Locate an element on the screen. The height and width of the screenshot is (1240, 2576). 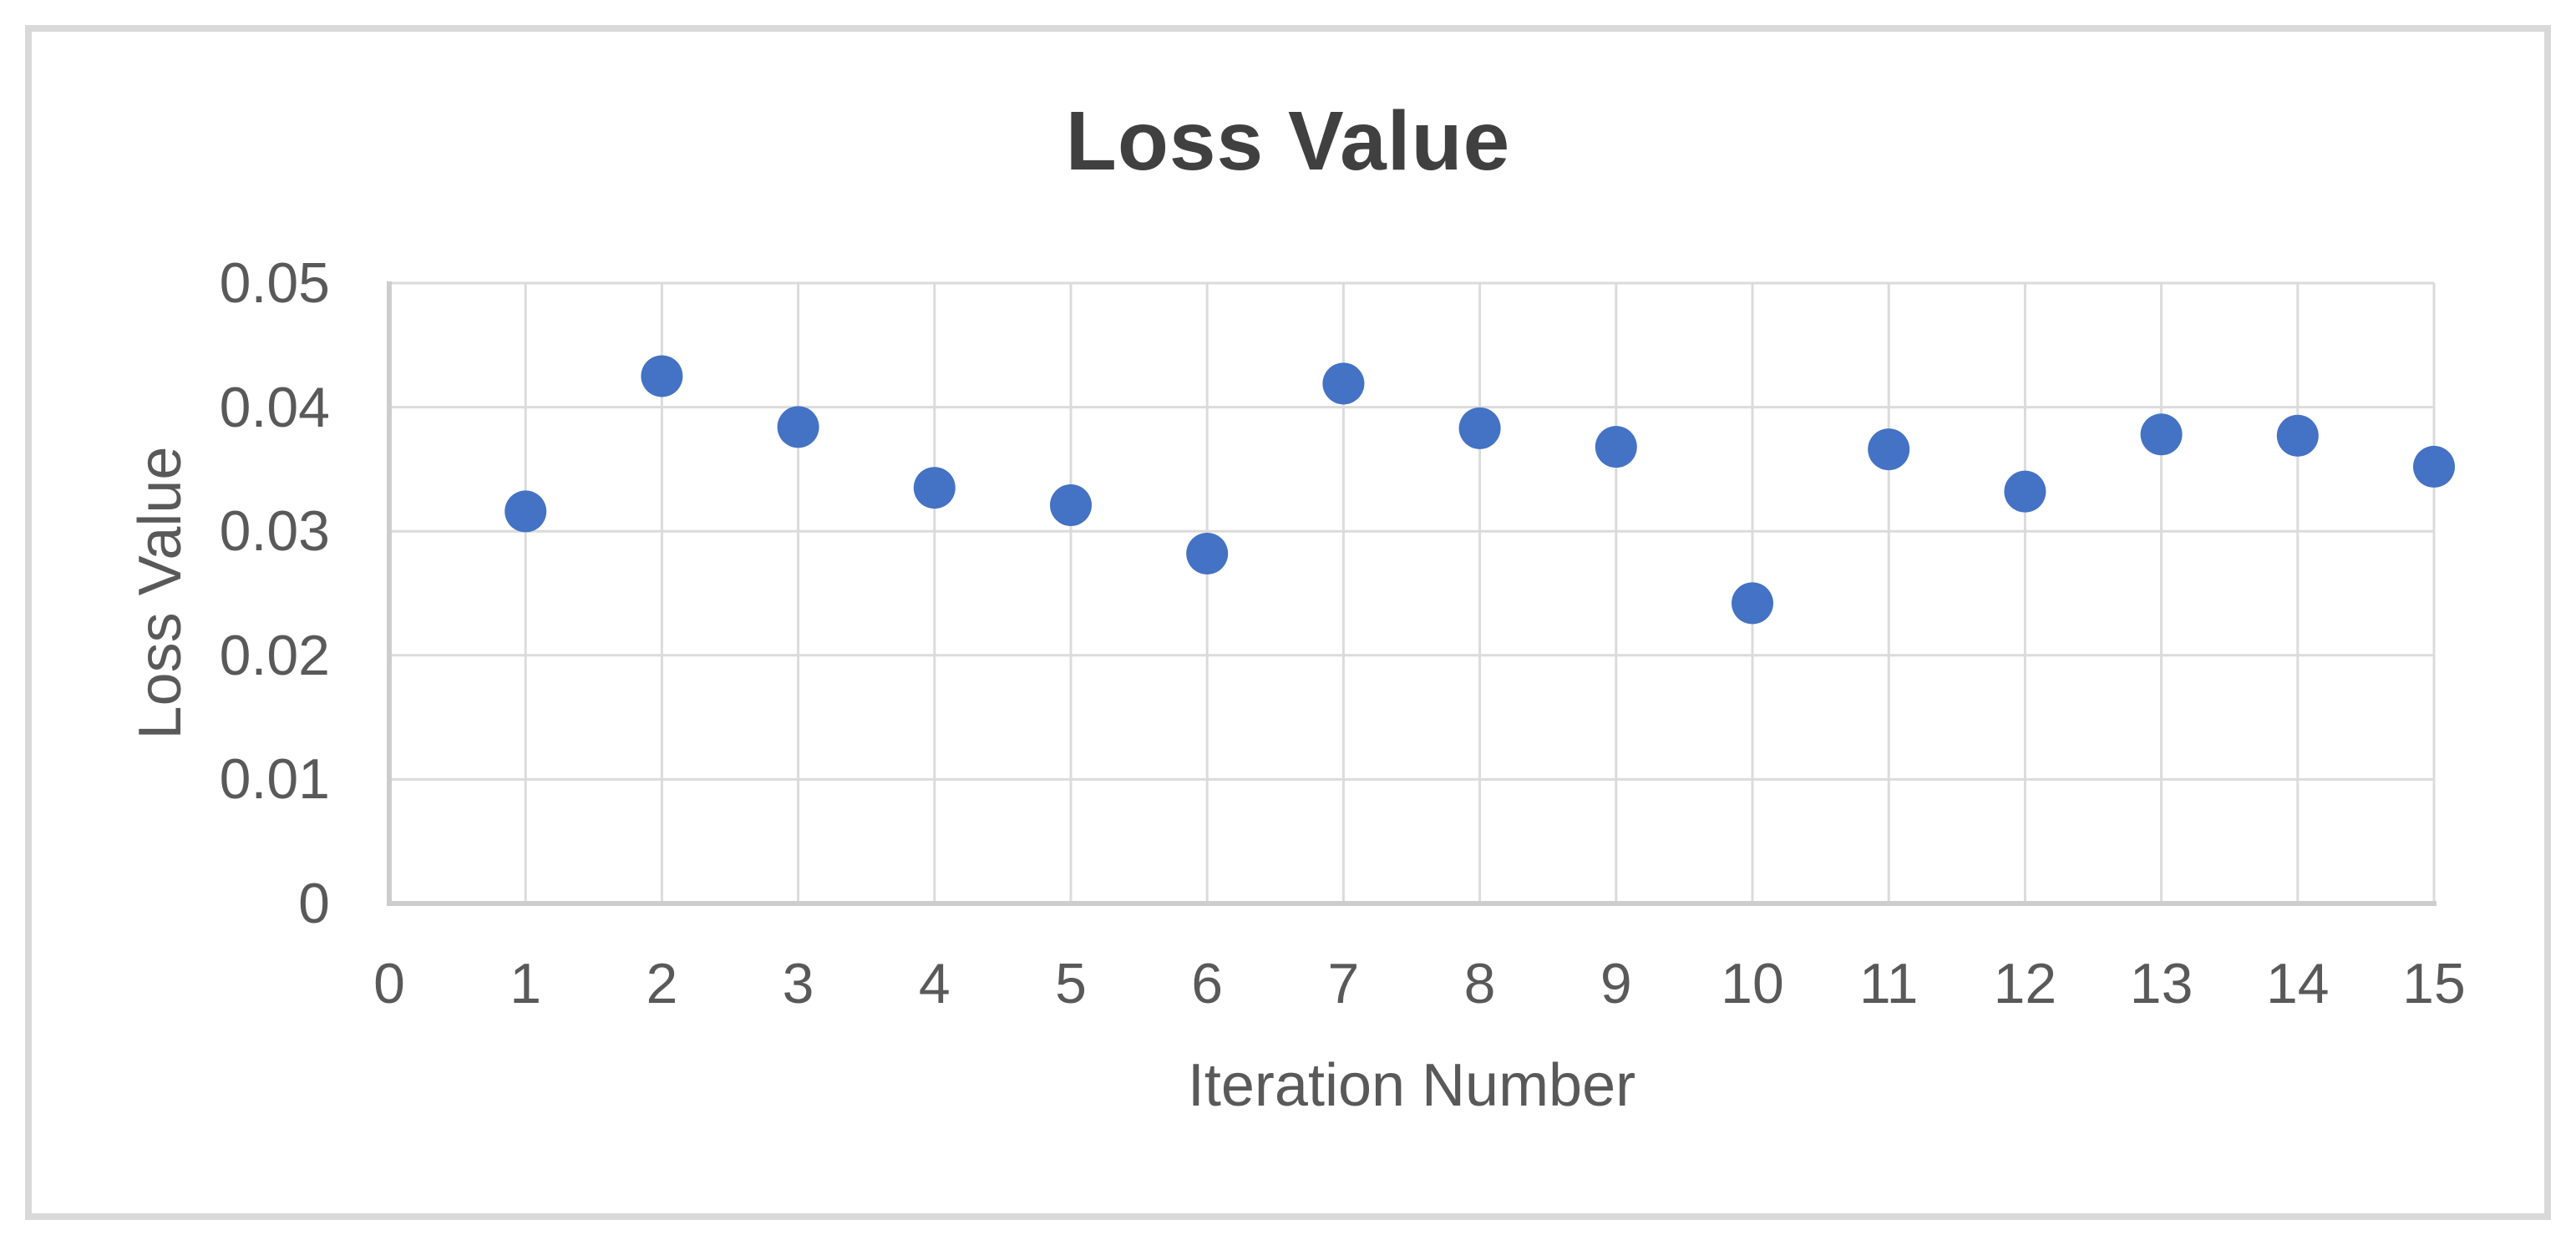
x-tick-label: 9 is located at coordinates (1616, 983).